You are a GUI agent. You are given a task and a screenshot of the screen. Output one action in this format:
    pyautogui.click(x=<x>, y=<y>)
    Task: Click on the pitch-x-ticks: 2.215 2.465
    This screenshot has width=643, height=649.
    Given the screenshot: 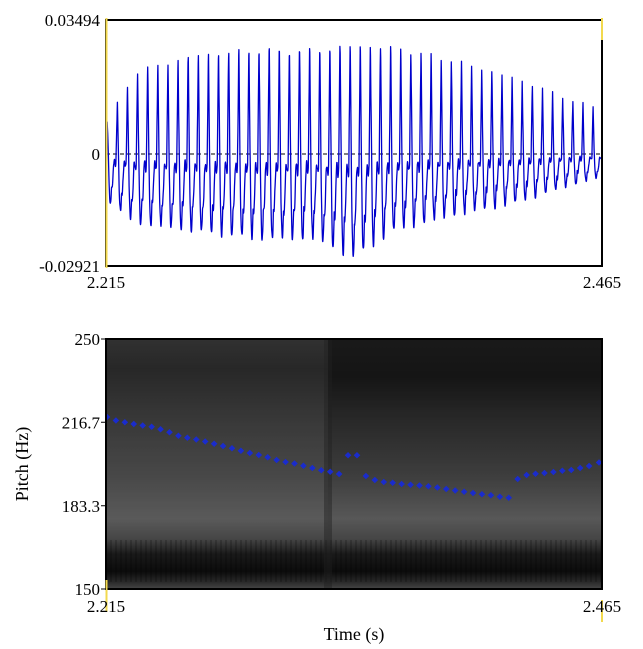 What is the action you would take?
    pyautogui.click(x=354, y=606)
    